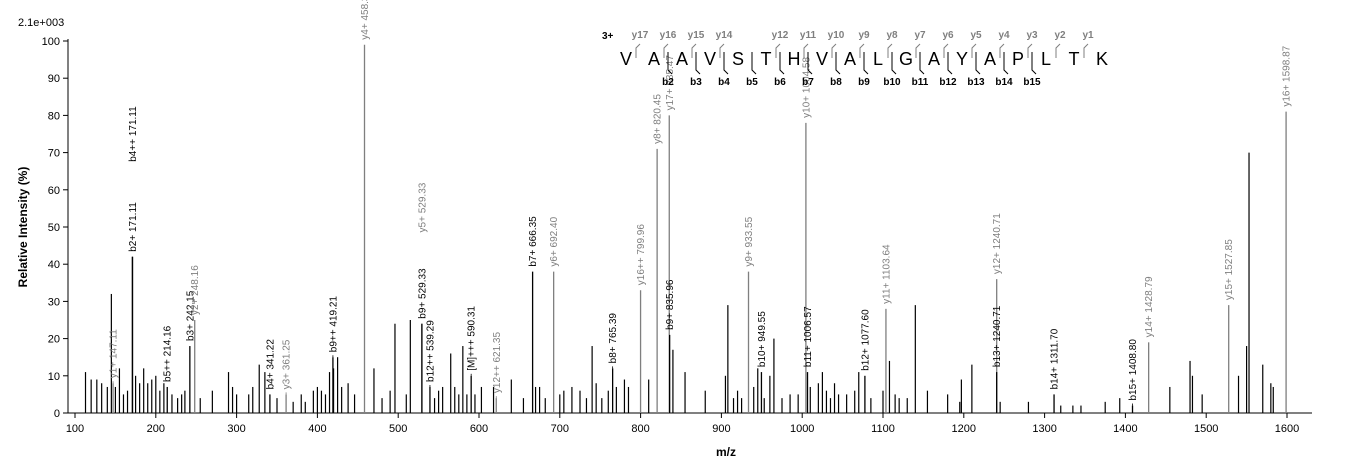 The image size is (1362, 473). Describe the element at coordinates (962, 59) in the screenshot. I see `sequence-residue: Y` at that location.